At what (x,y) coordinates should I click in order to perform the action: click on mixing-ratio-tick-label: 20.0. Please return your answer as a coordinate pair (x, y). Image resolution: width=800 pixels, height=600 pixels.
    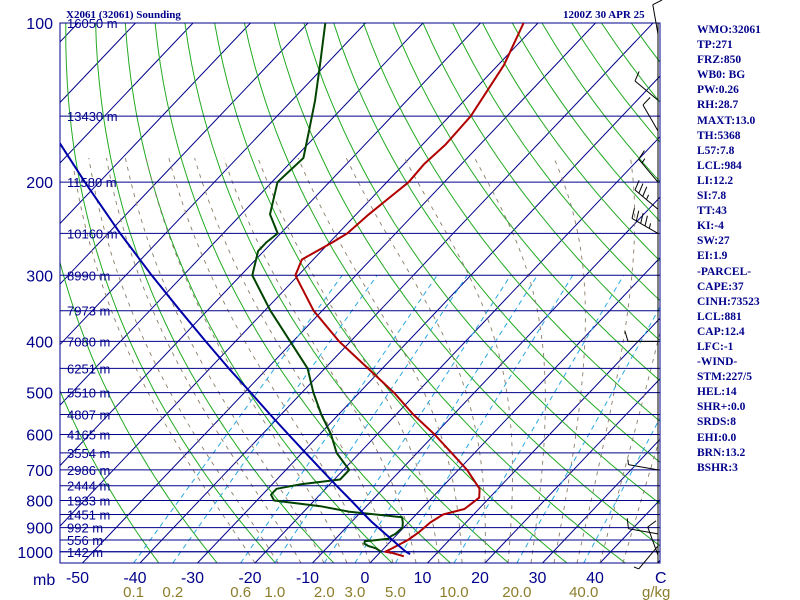
    Looking at the image, I should click on (516, 592).